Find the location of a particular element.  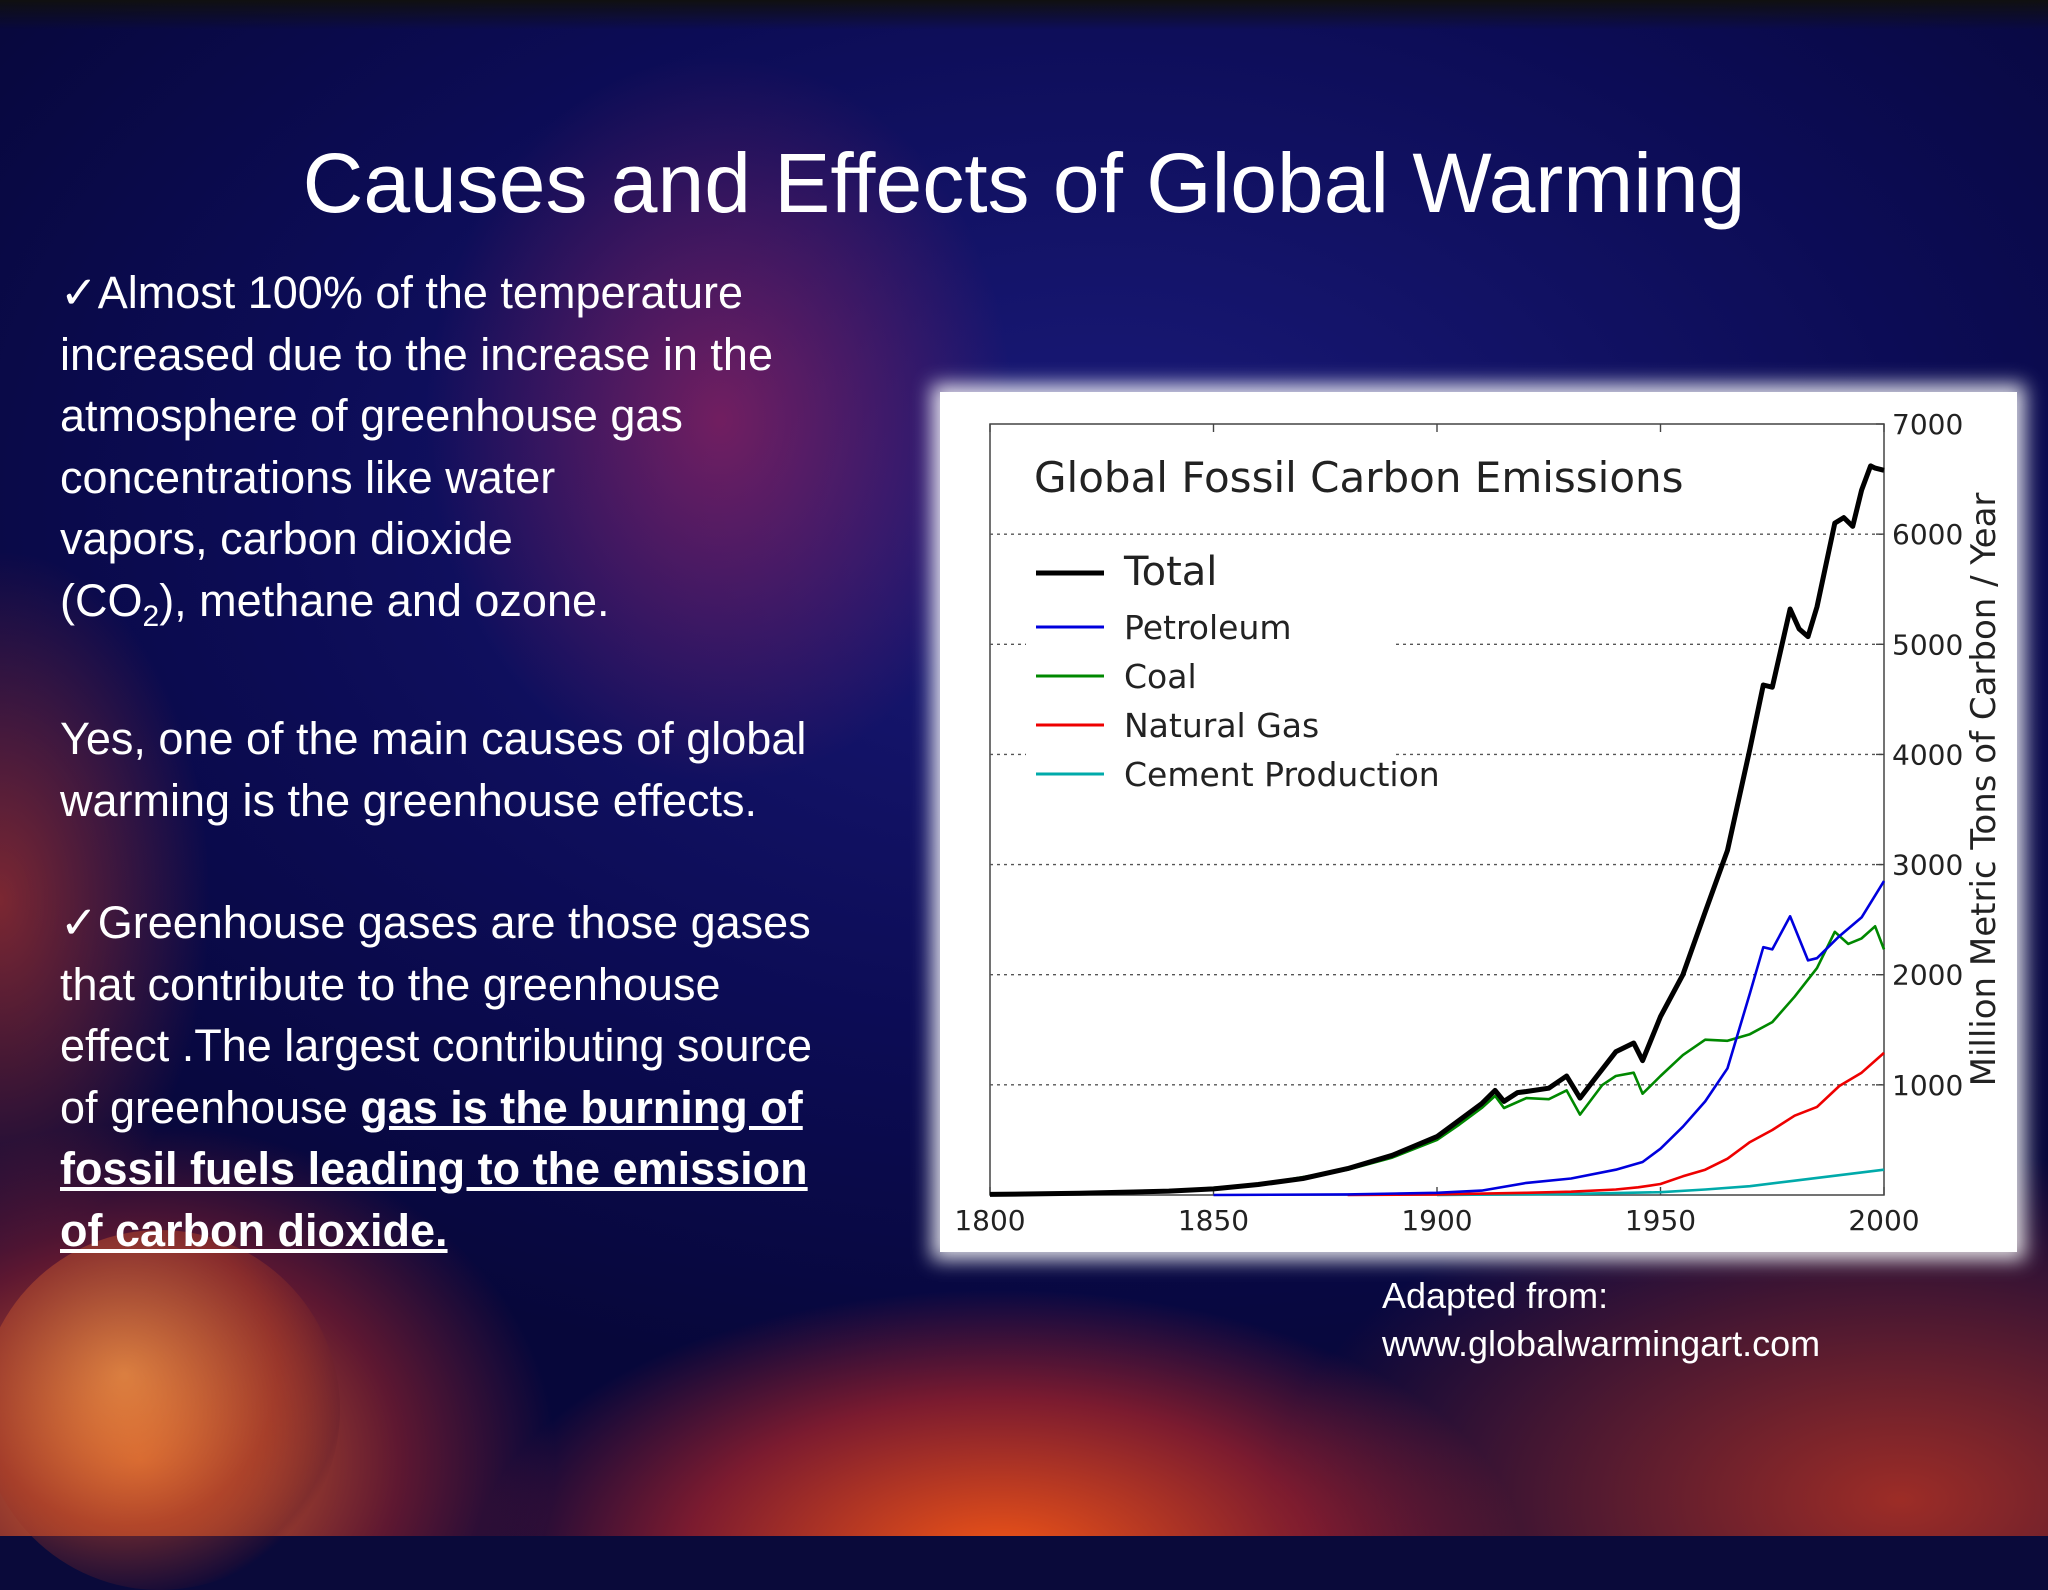

x-tick-label-1950: 1950 is located at coordinates (1660, 1220).